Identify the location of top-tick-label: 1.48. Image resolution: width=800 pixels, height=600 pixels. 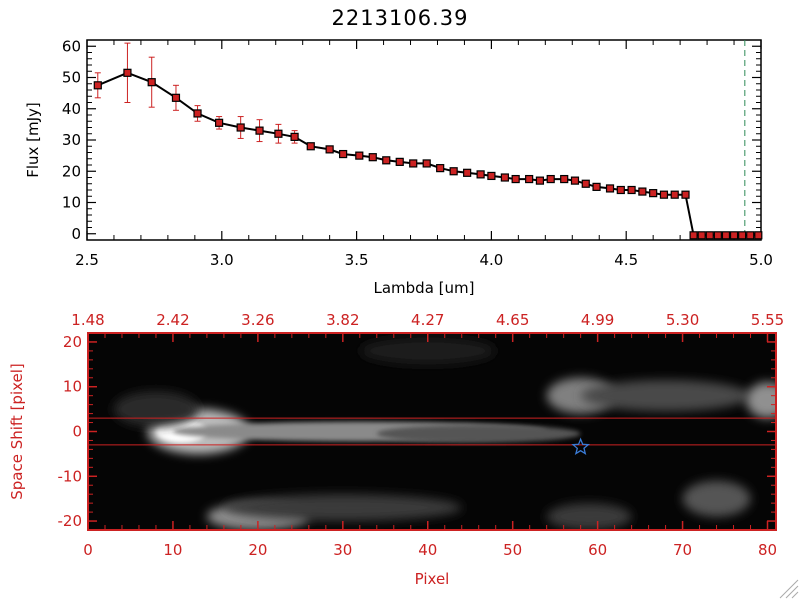
(87, 320).